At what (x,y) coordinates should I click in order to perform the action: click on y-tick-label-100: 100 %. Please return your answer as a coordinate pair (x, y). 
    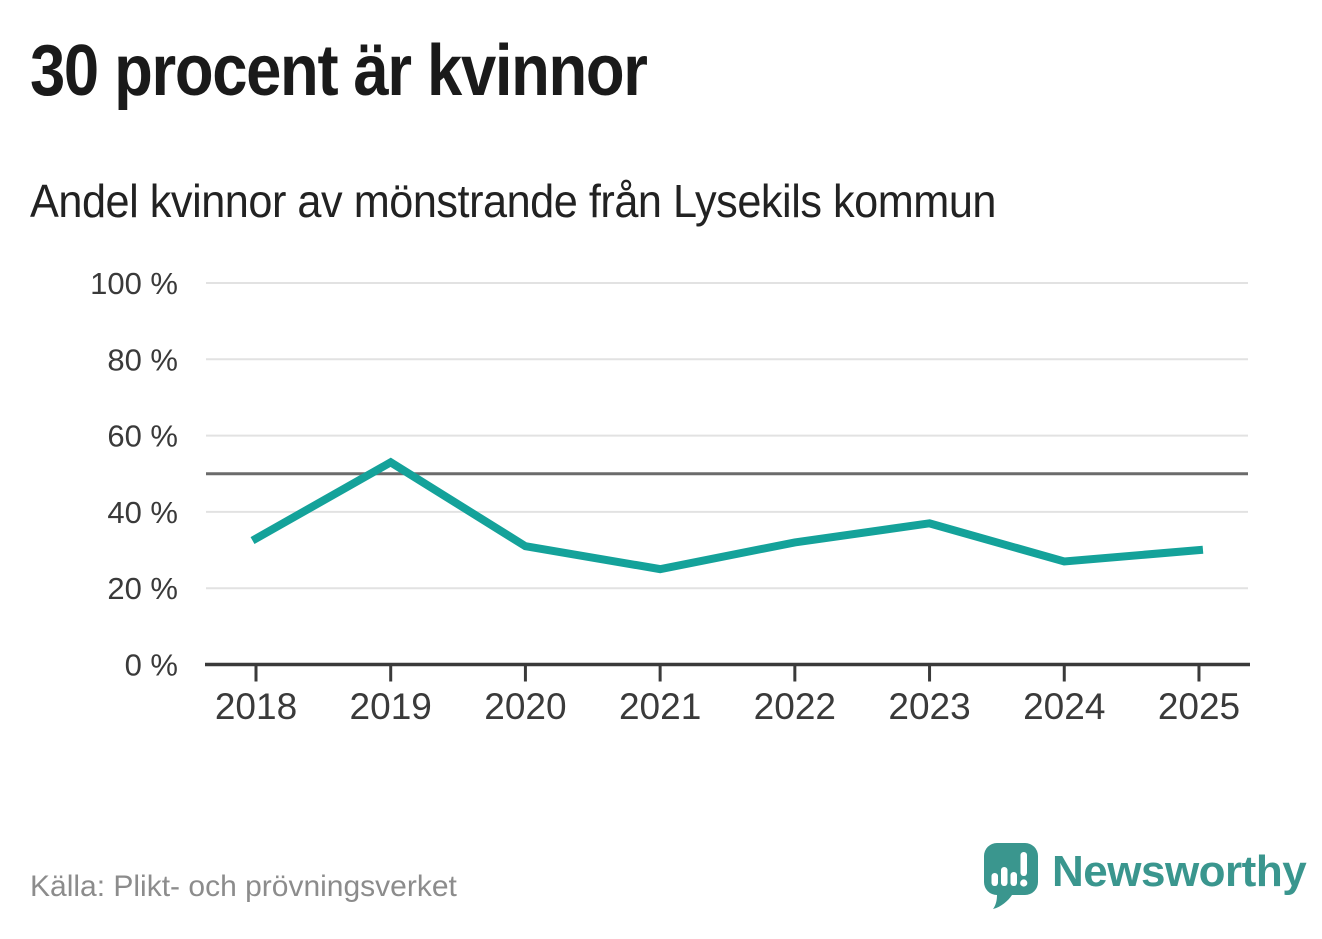
    Looking at the image, I should click on (134, 283).